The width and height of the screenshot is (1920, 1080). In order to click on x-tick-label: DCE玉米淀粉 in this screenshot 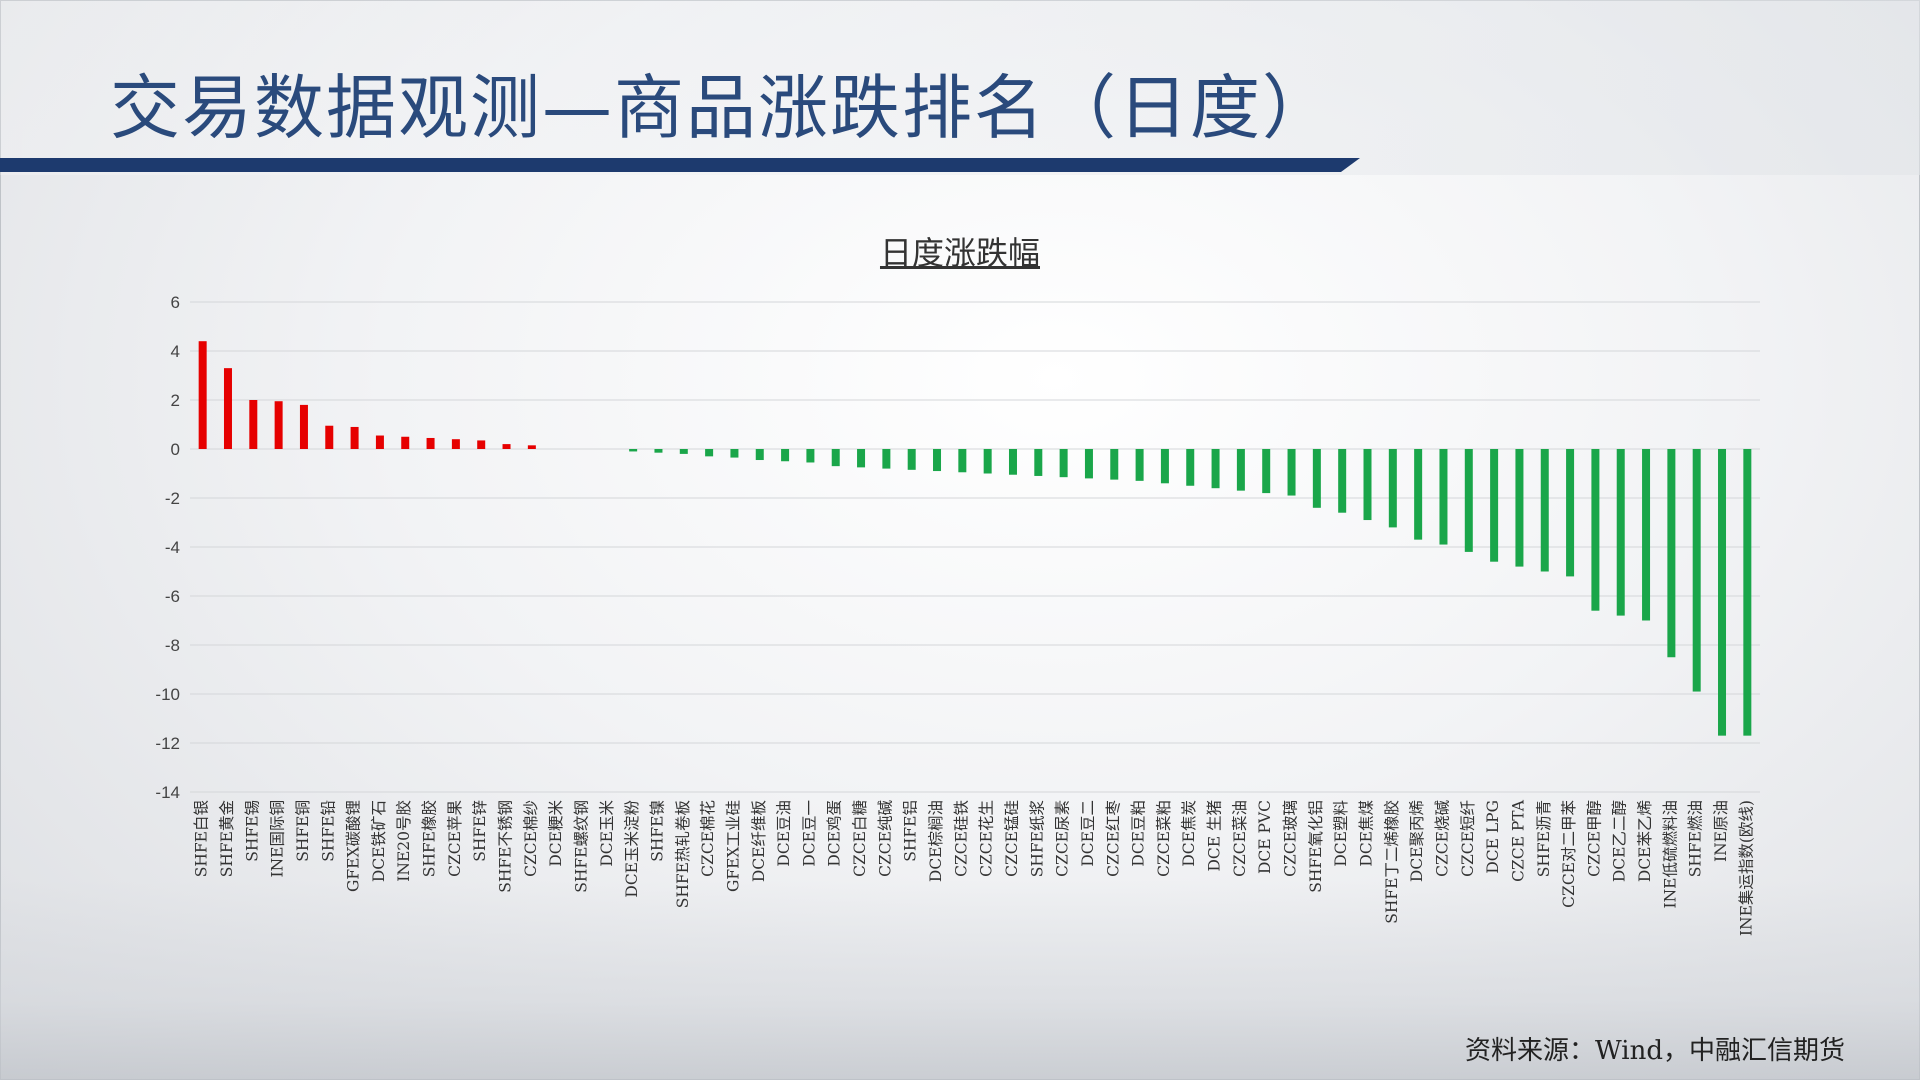, I will do `click(632, 849)`.